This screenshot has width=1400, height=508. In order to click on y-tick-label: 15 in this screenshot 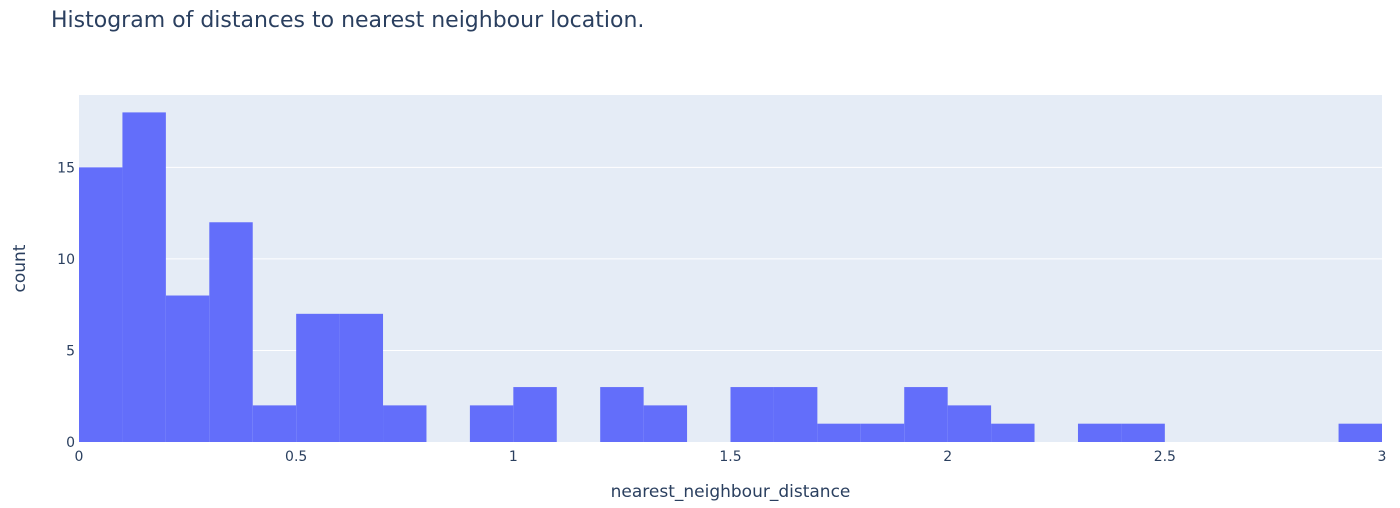, I will do `click(66, 168)`.